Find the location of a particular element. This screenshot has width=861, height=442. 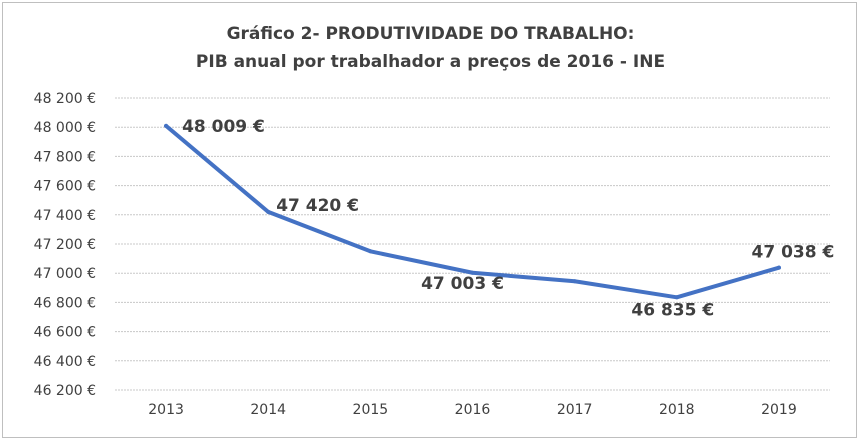

y-tick-label: 46 200 € is located at coordinates (65, 391).